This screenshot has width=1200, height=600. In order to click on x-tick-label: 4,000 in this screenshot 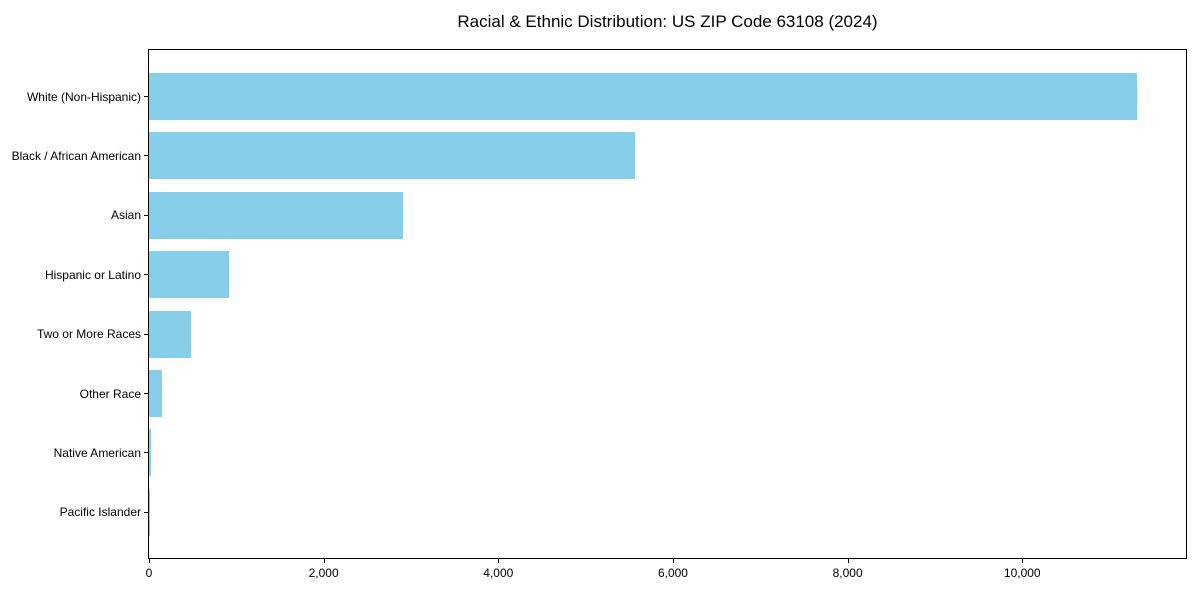, I will do `click(498, 573)`.